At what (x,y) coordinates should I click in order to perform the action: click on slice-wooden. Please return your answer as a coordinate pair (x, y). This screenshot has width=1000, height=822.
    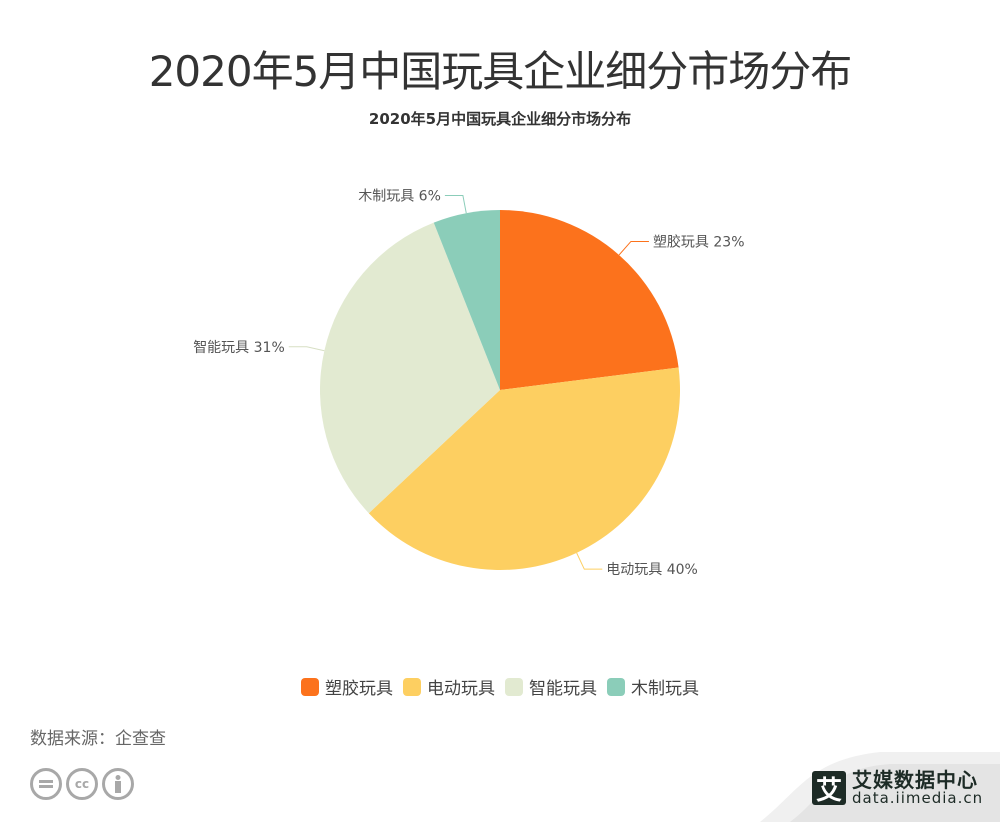
    Looking at the image, I should click on (466, 300).